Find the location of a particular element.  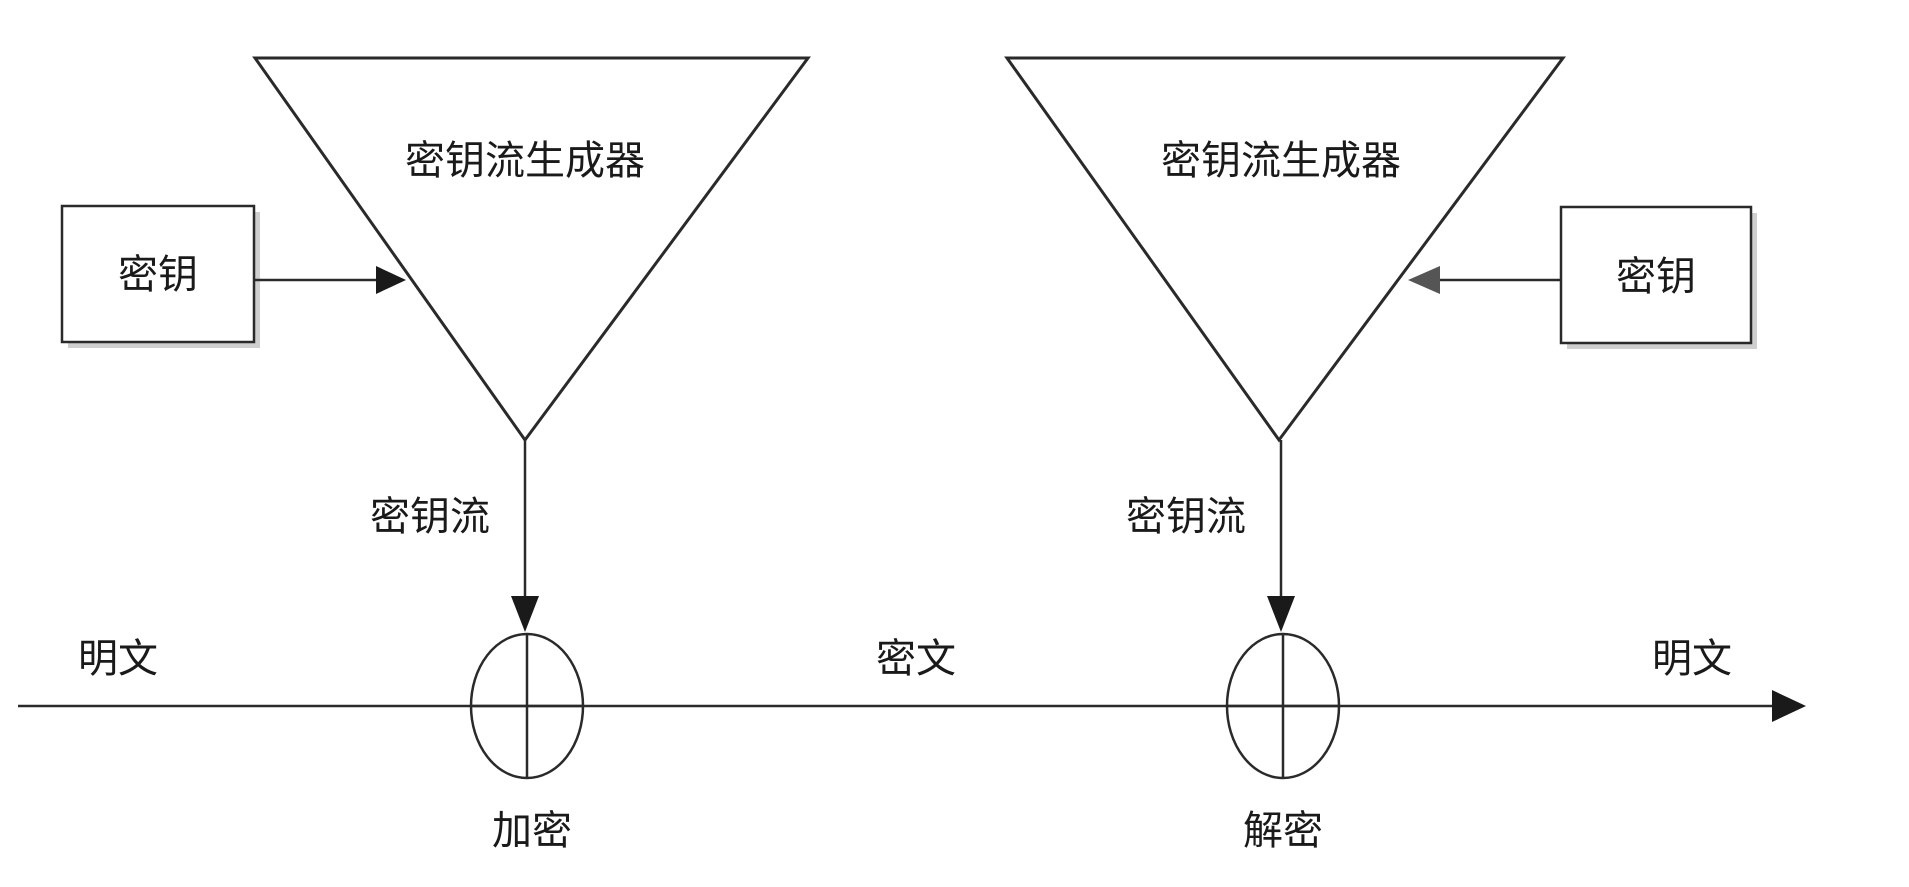

main-flow-arrowhead is located at coordinates (1789, 706).